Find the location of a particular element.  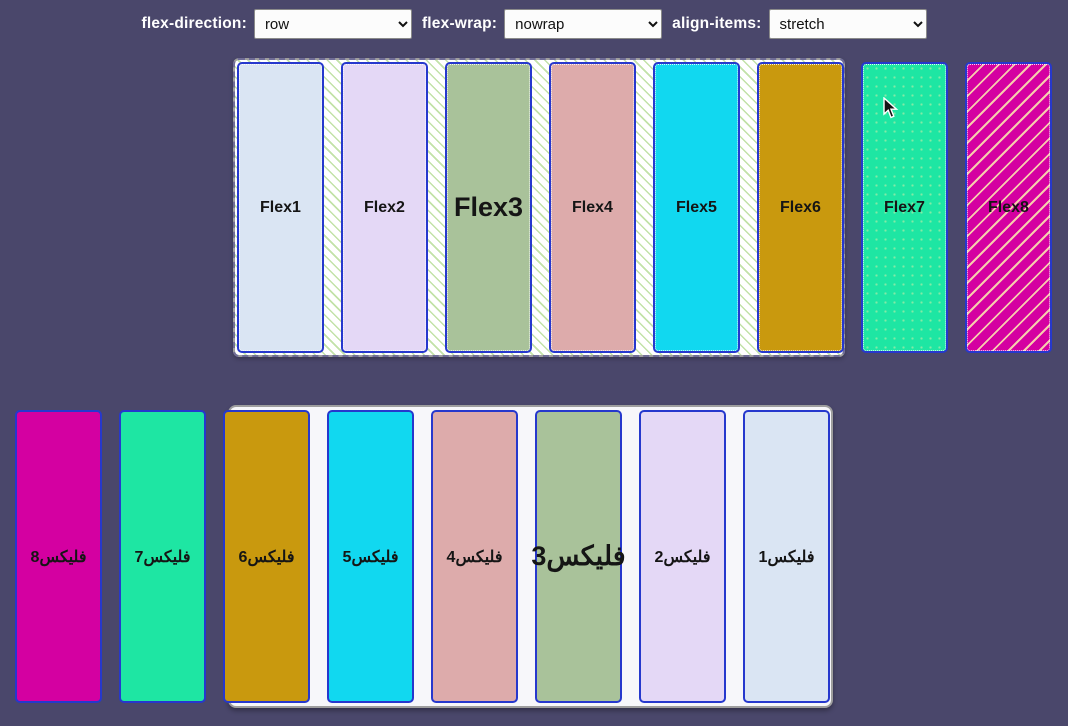

flex-item-rtl-7-overflowing: فليكس7 is located at coordinates (162, 556).